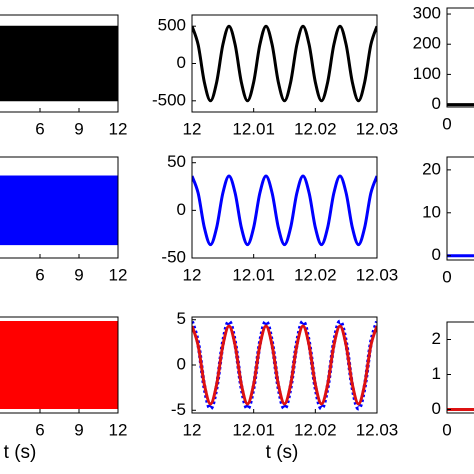 This screenshot has height=474, width=474. I want to click on panel: 00 1 2, so click(453, 380).